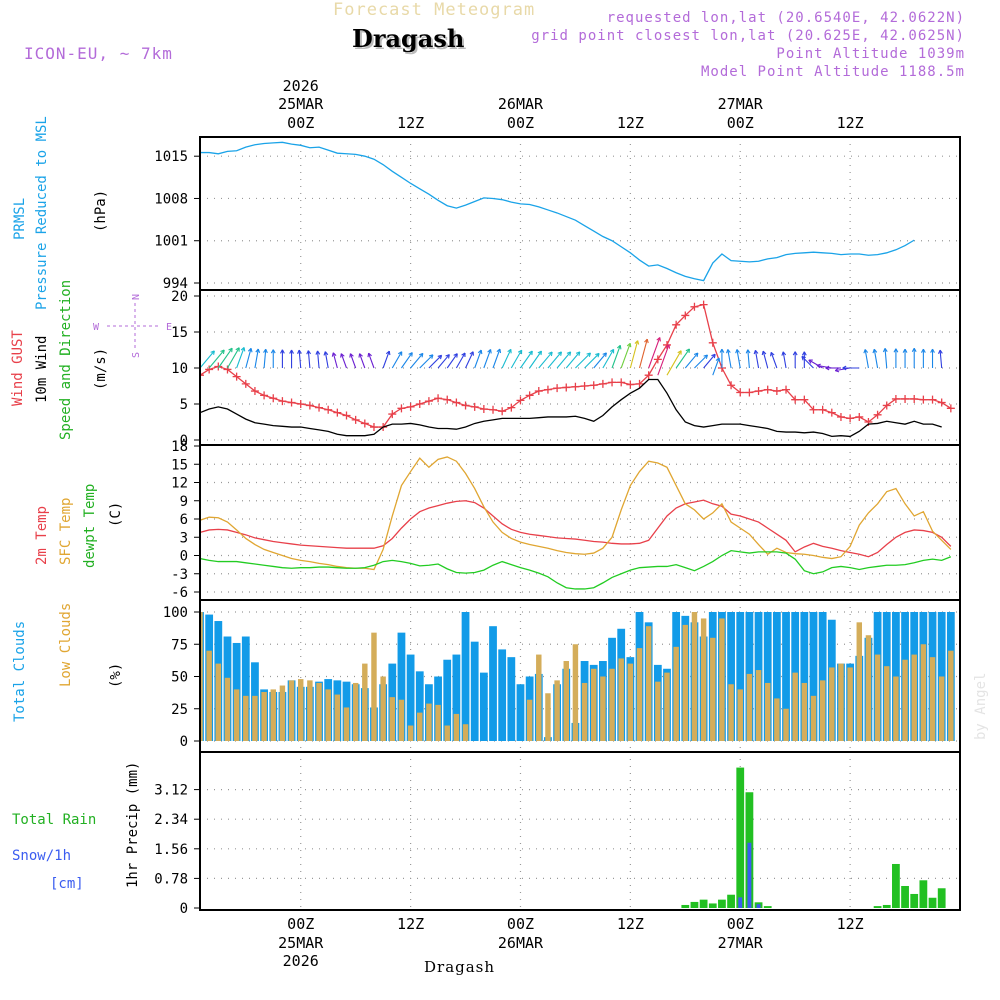 This screenshot has width=1000, height=1000. What do you see at coordinates (175, 284) in the screenshot?
I see `y-tick-label: 994` at bounding box center [175, 284].